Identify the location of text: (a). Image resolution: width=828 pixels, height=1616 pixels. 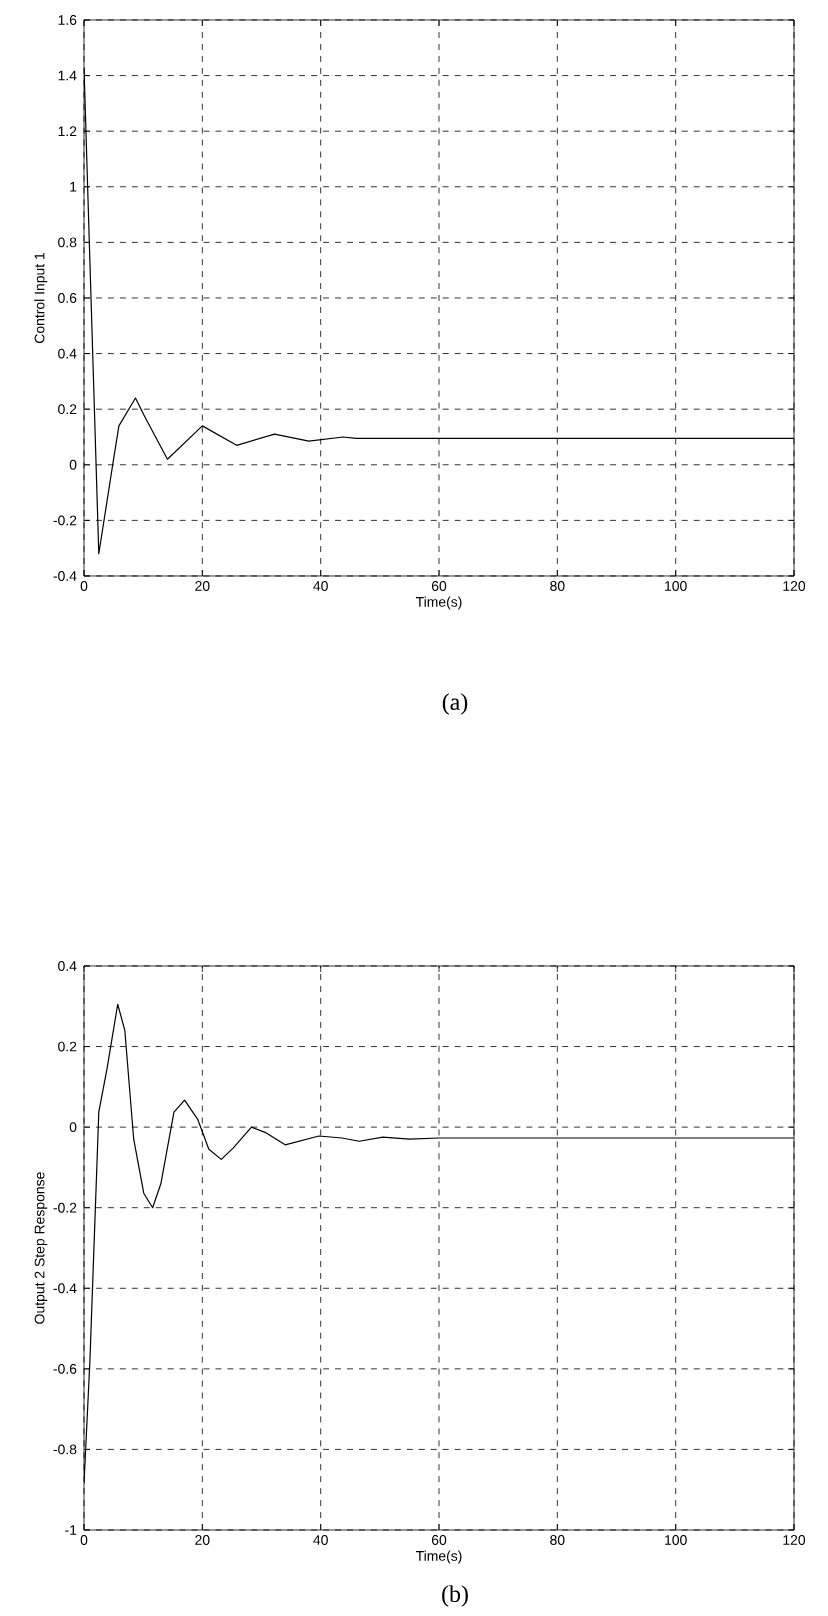
(455, 704).